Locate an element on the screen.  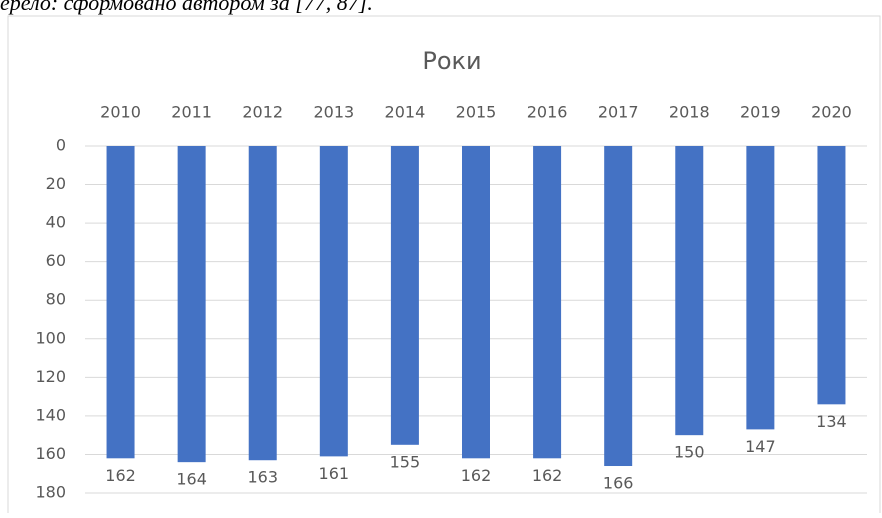
y-tick-label: 40 is located at coordinates (56, 222).